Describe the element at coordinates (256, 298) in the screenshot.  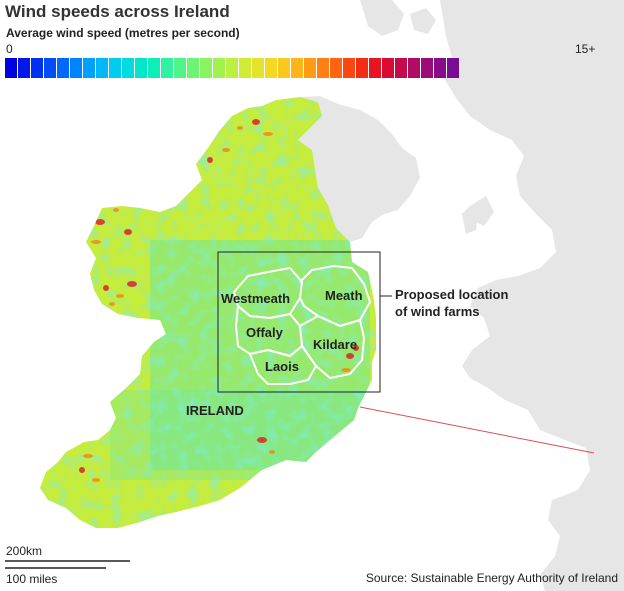
I see `county-label-westmeath: Westmeath` at that location.